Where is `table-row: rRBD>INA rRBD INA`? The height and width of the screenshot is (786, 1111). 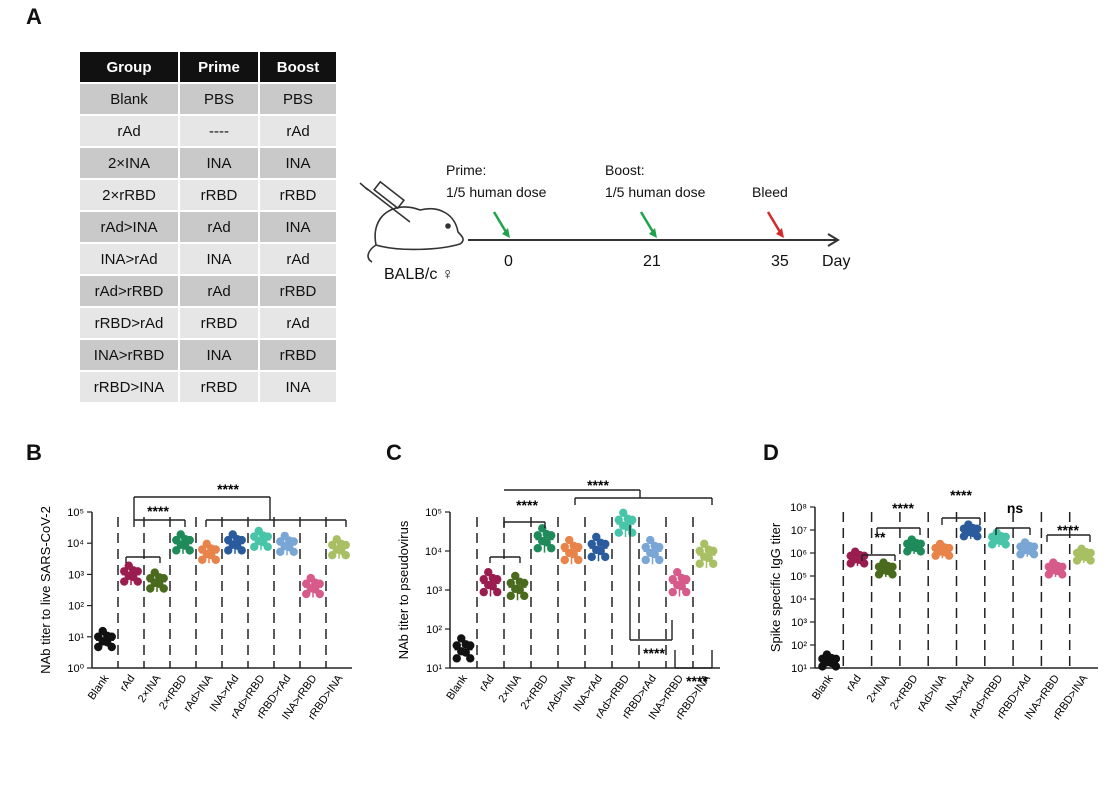
table-row: rRBD>INA rRBD INA is located at coordinates (208, 387).